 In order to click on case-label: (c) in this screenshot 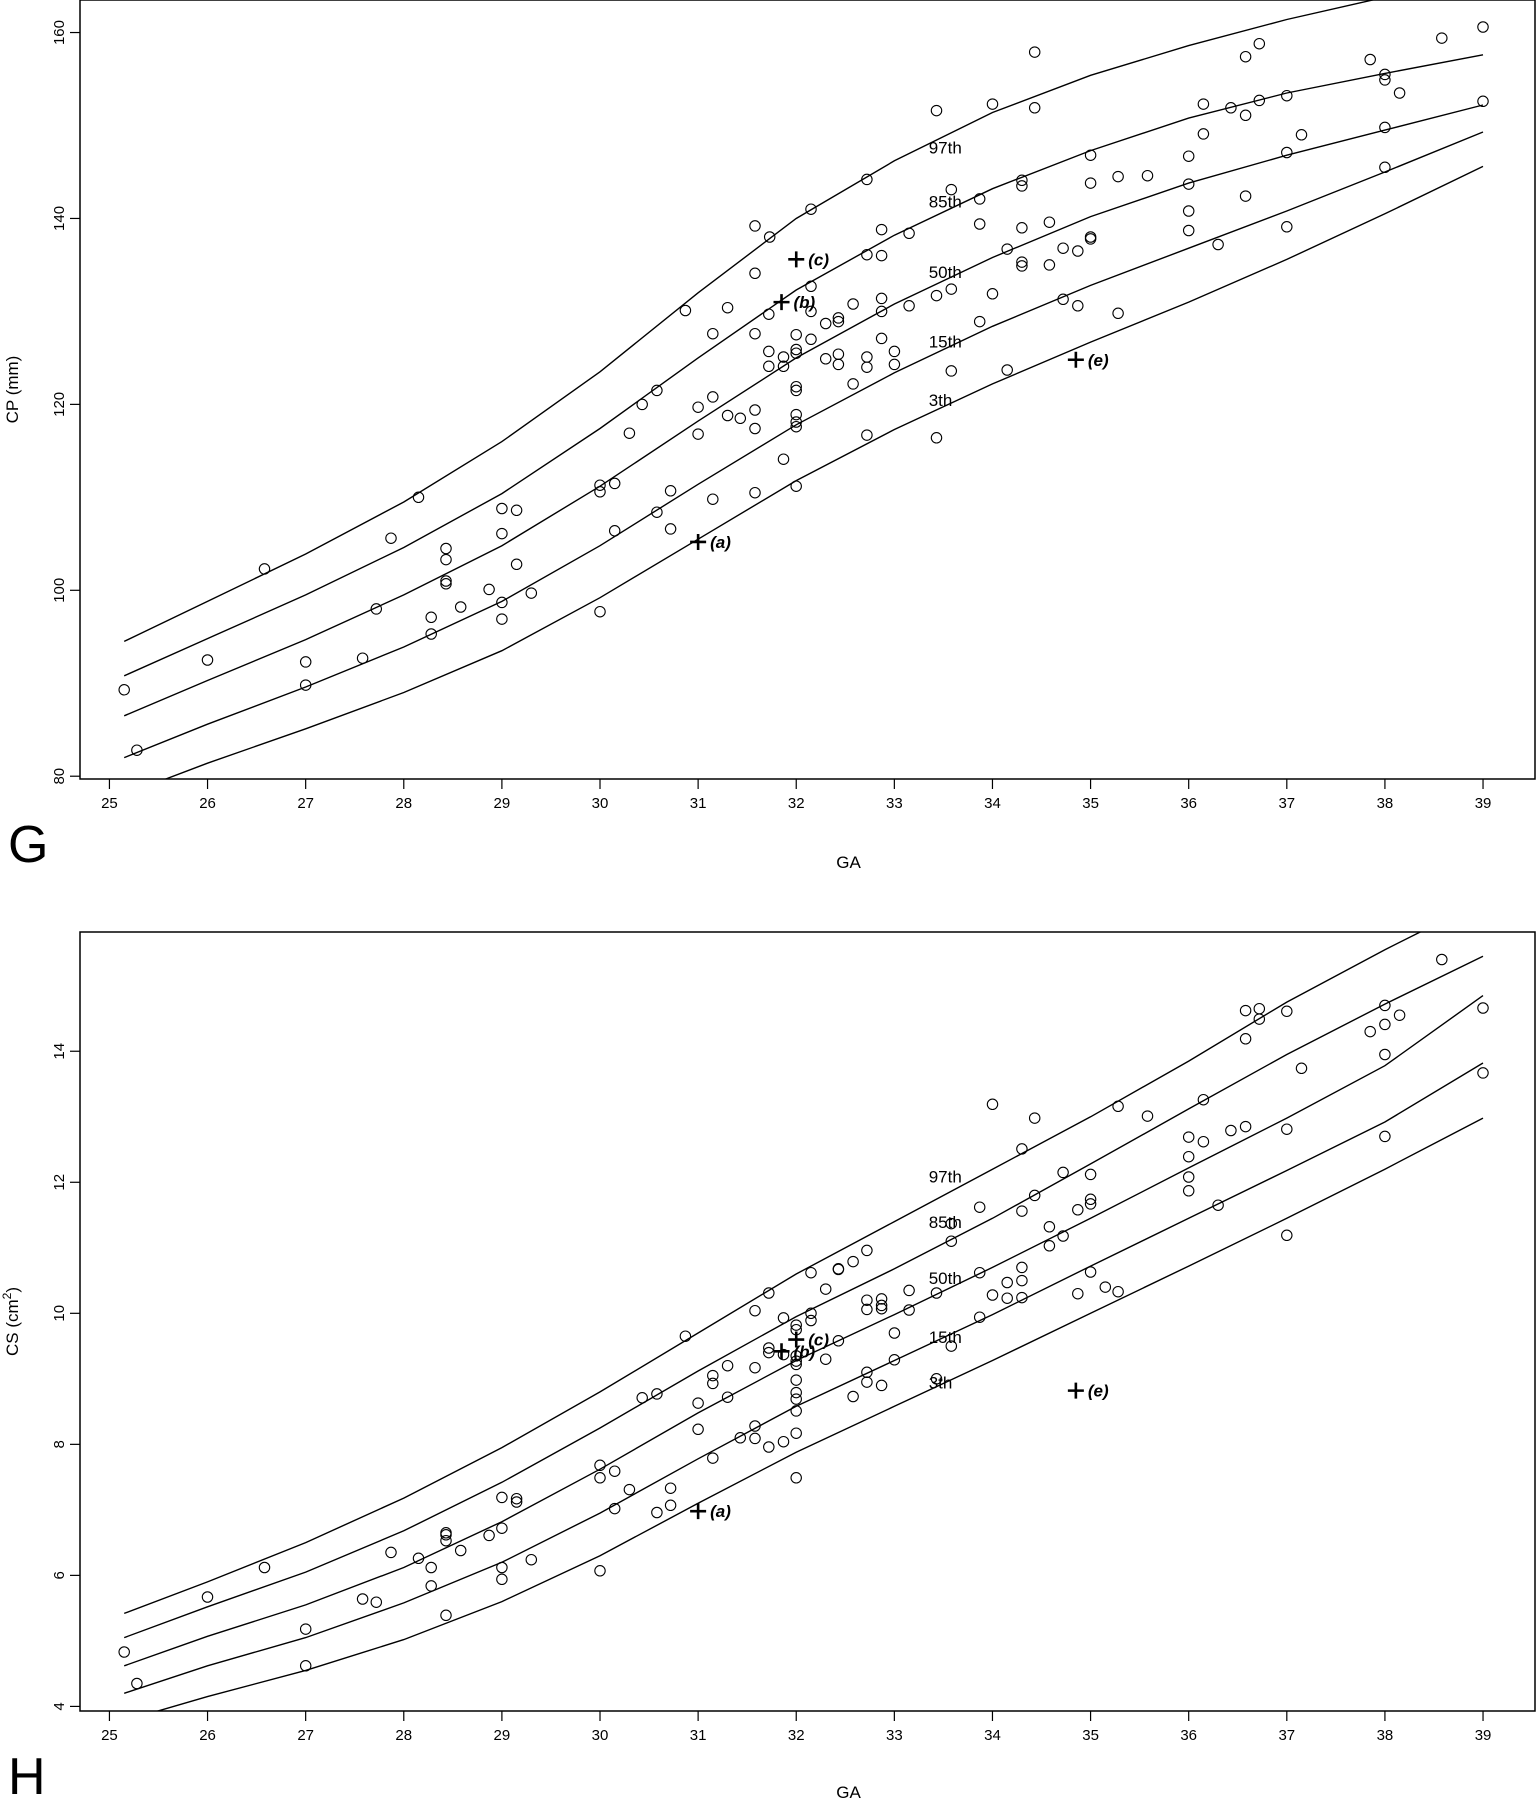, I will do `click(818, 259)`.